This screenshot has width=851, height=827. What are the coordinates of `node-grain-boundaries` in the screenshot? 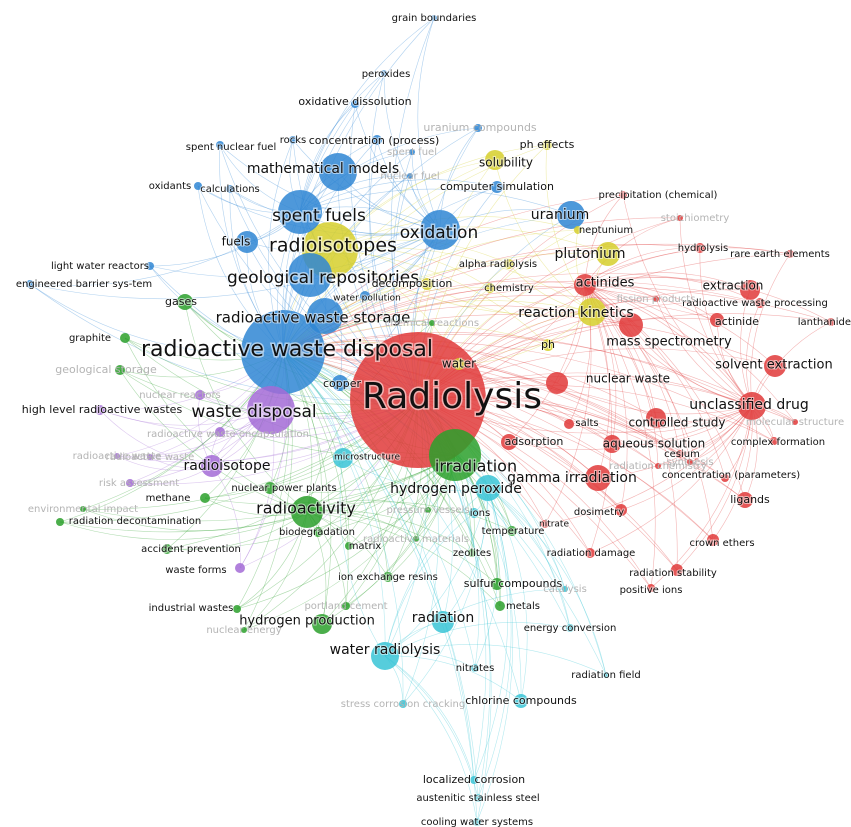 It's located at (434, 18).